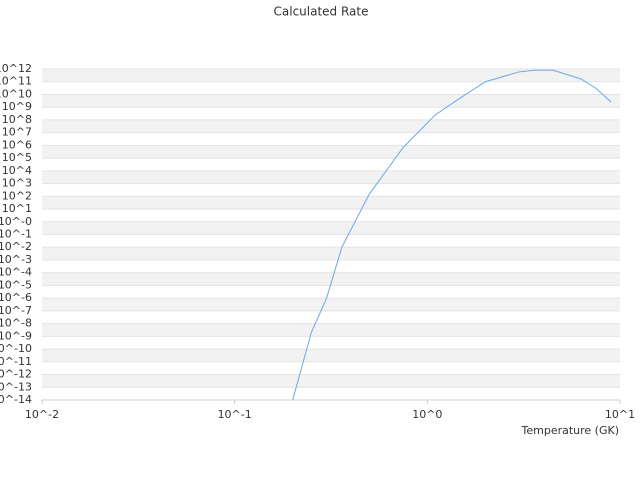 Image resolution: width=640 pixels, height=480 pixels. Describe the element at coordinates (17, 170) in the screenshot. I see `y-tick-label: 10^4` at that location.